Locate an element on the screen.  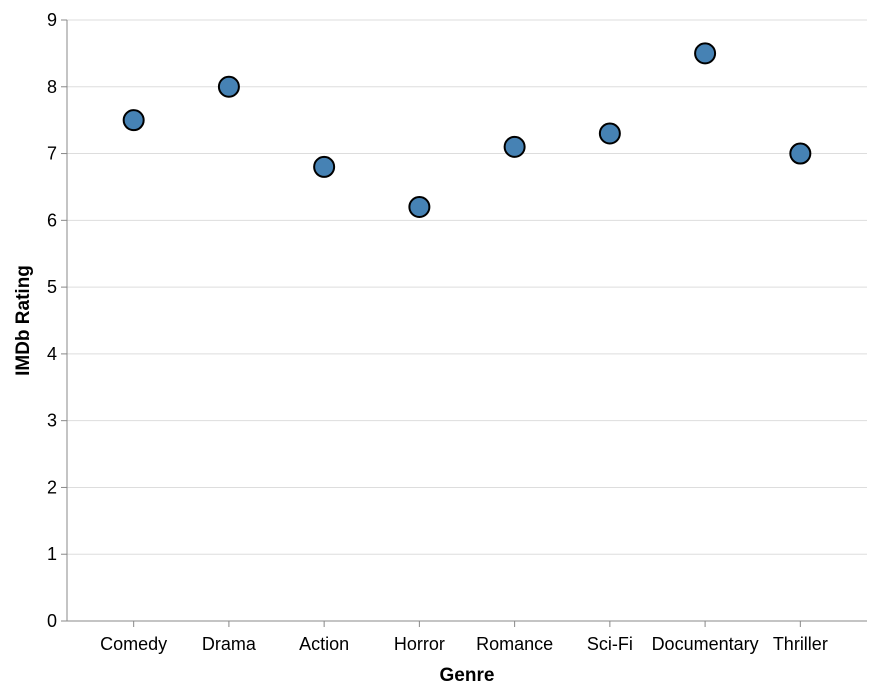
y-tick-label: 2 is located at coordinates (52, 487).